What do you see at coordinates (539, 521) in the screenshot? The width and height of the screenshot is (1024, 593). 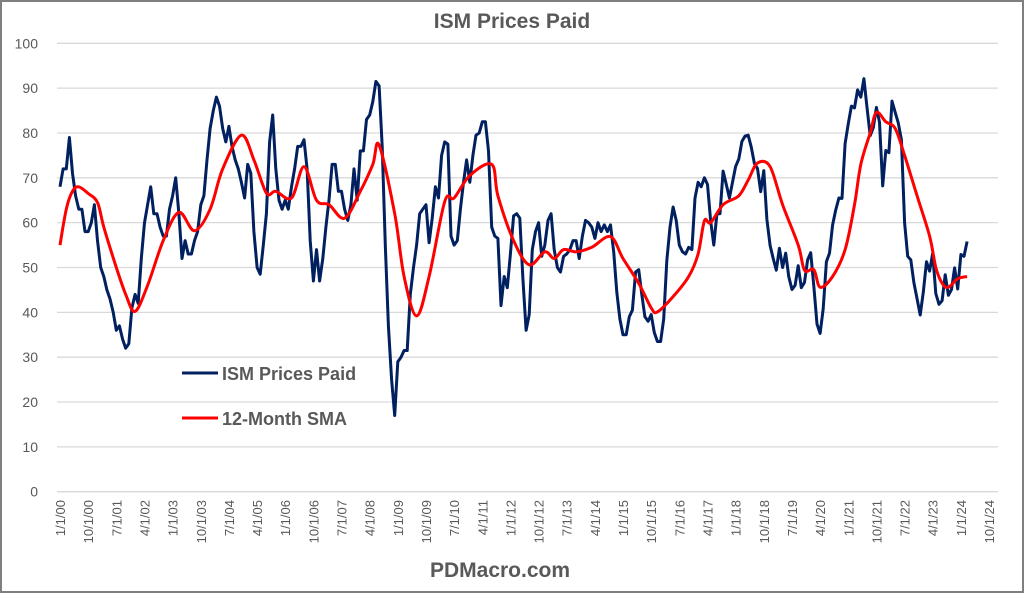 I see `x-tick-label: 10/1/12` at bounding box center [539, 521].